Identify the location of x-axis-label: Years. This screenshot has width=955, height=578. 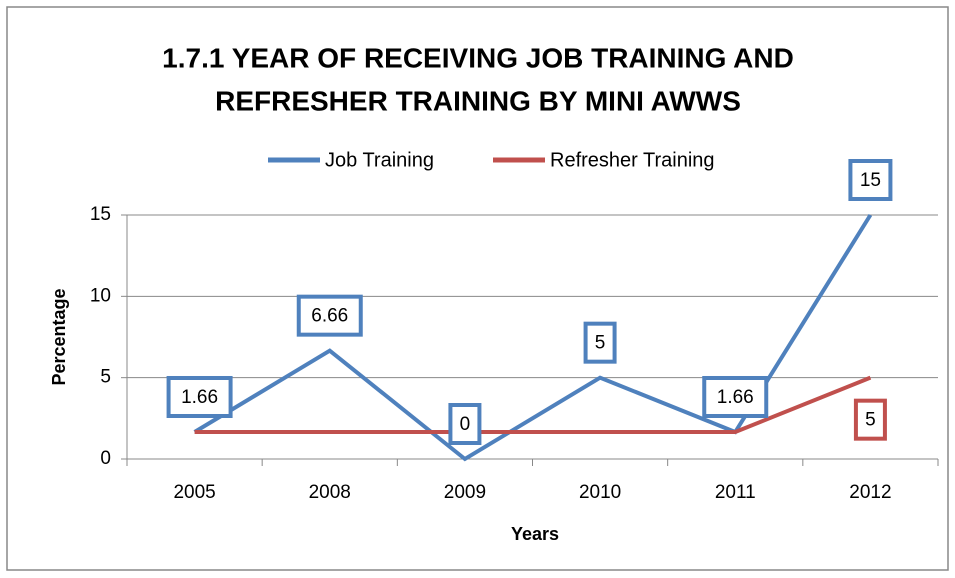
(535, 534).